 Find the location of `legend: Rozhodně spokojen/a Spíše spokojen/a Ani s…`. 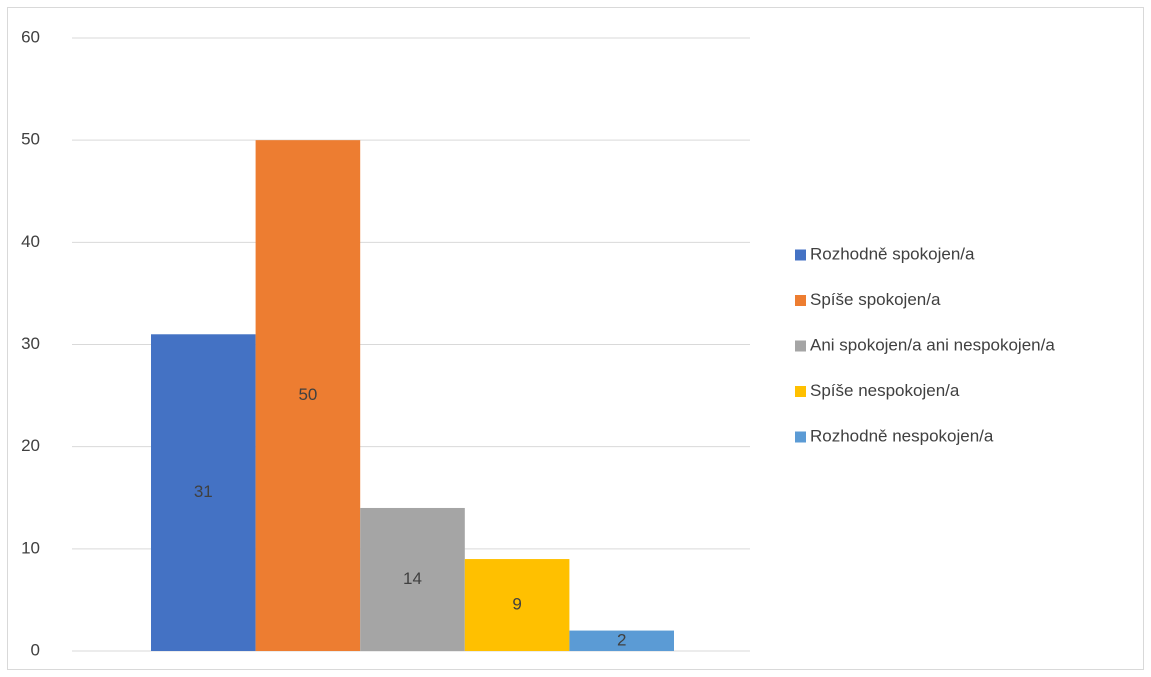

legend: Rozhodně spokojen/a Spíše spokojen/a Ani s… is located at coordinates (925, 344).